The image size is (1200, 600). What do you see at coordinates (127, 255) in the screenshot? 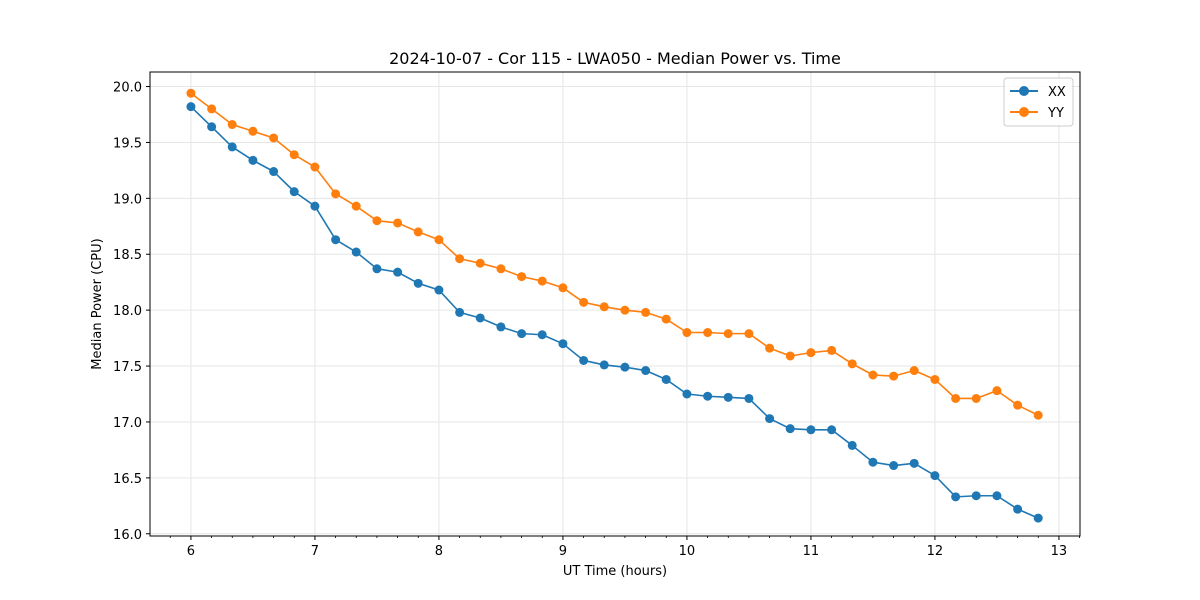
I see `y-tick-label: 18.5` at bounding box center [127, 255].